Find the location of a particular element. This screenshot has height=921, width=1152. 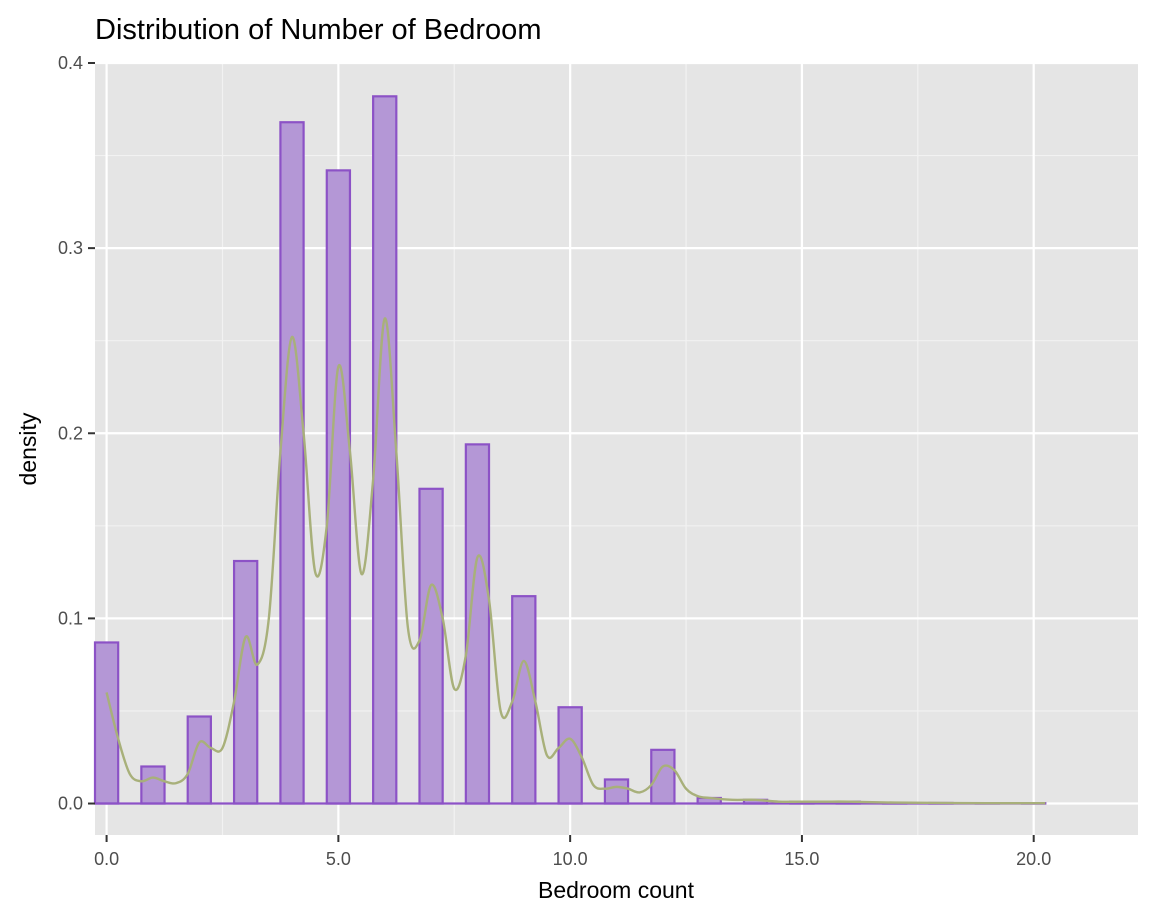

y-axis-title: density is located at coordinates (28, 448).